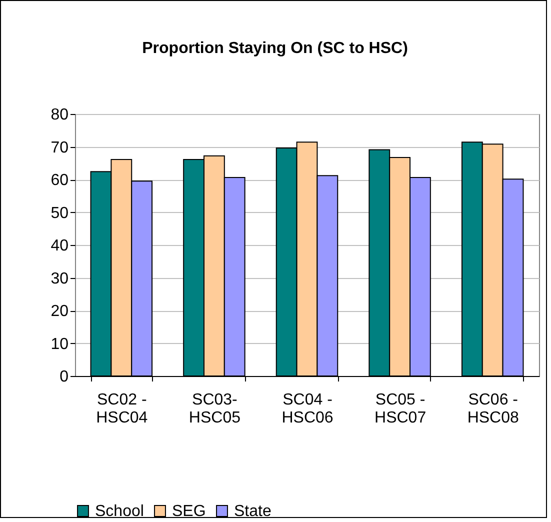 The width and height of the screenshot is (551, 522). Describe the element at coordinates (275, 48) in the screenshot. I see `chart-title: Proportion Staying On (SC to HSC)` at that location.